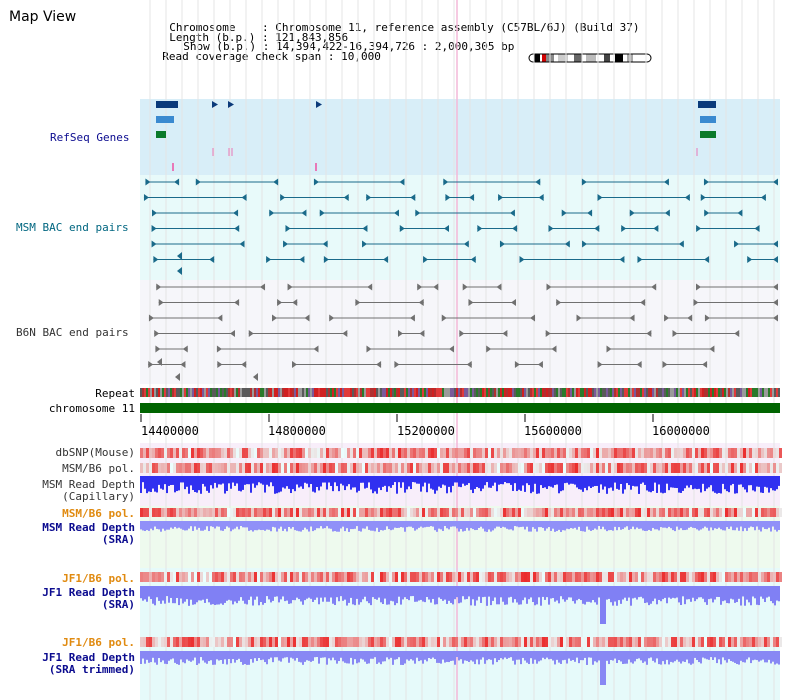 This screenshot has height=700, width=800. Describe the element at coordinates (88, 657) in the screenshot. I see `track-label-jf1-depth-trimmed: JF1 Read Depth` at that location.